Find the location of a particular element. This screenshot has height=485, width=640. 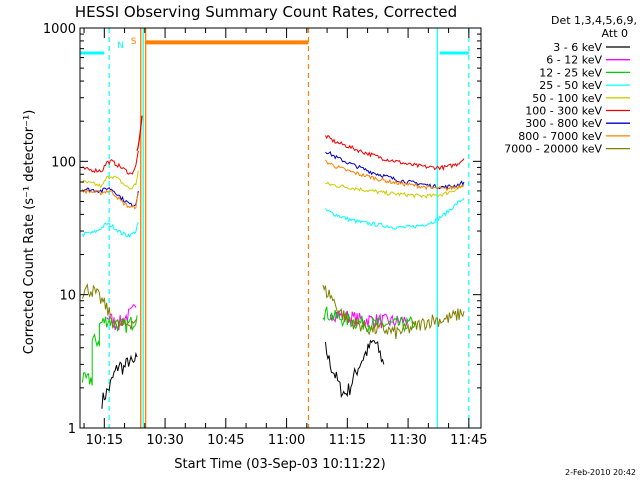

legend-label-1: 6 - 12 keV is located at coordinates (574, 60).